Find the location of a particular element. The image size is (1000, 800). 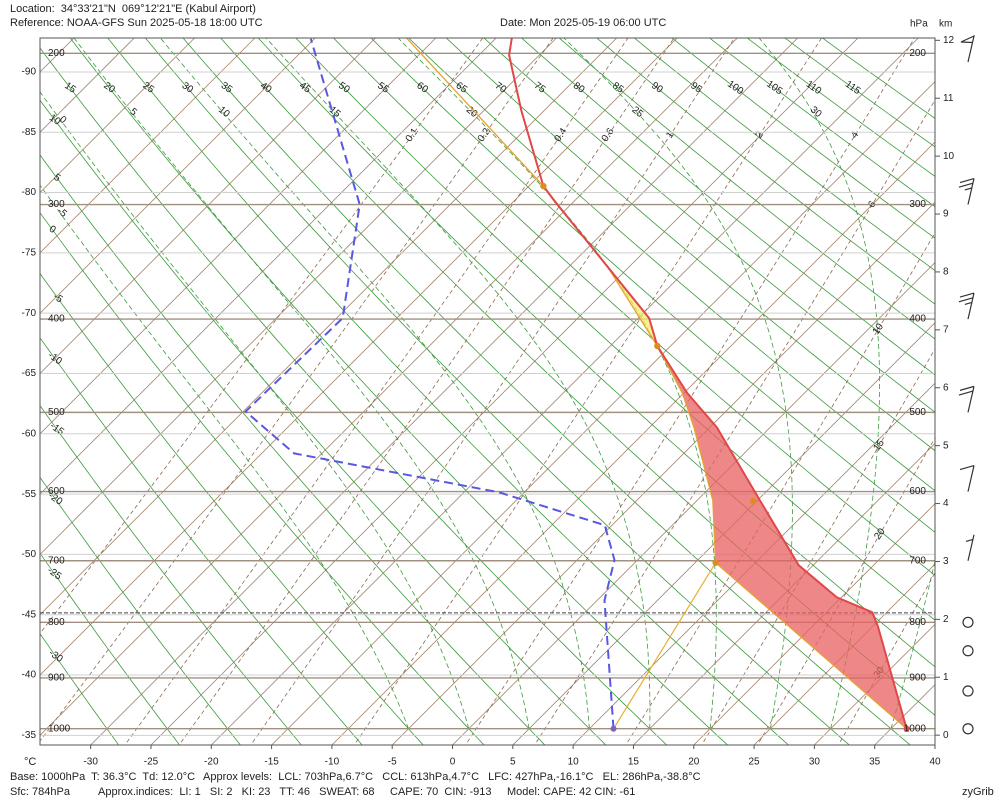

y-tick-label: 400 is located at coordinates (917, 319).